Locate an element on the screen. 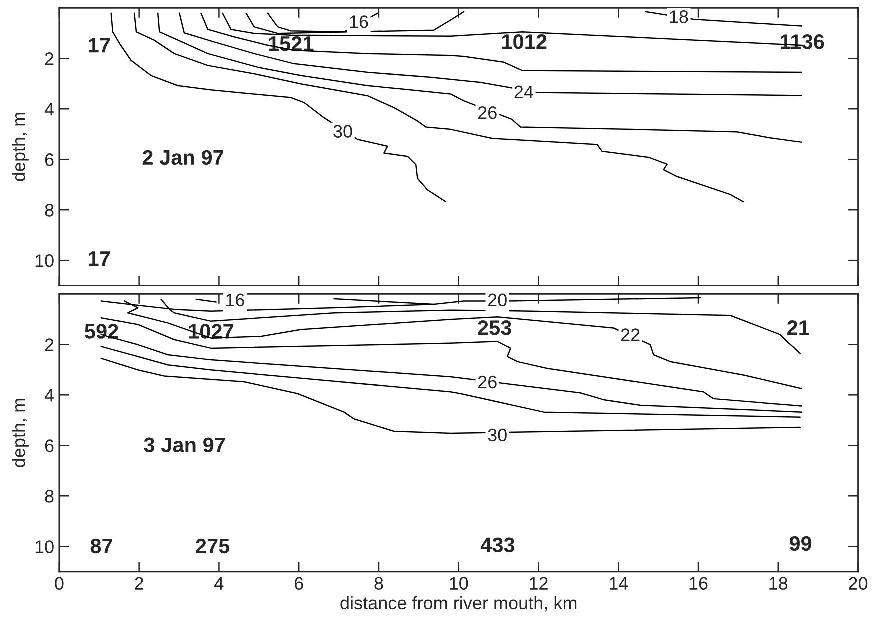 This screenshot has width=874, height=625. annotation: 21 is located at coordinates (798, 328).